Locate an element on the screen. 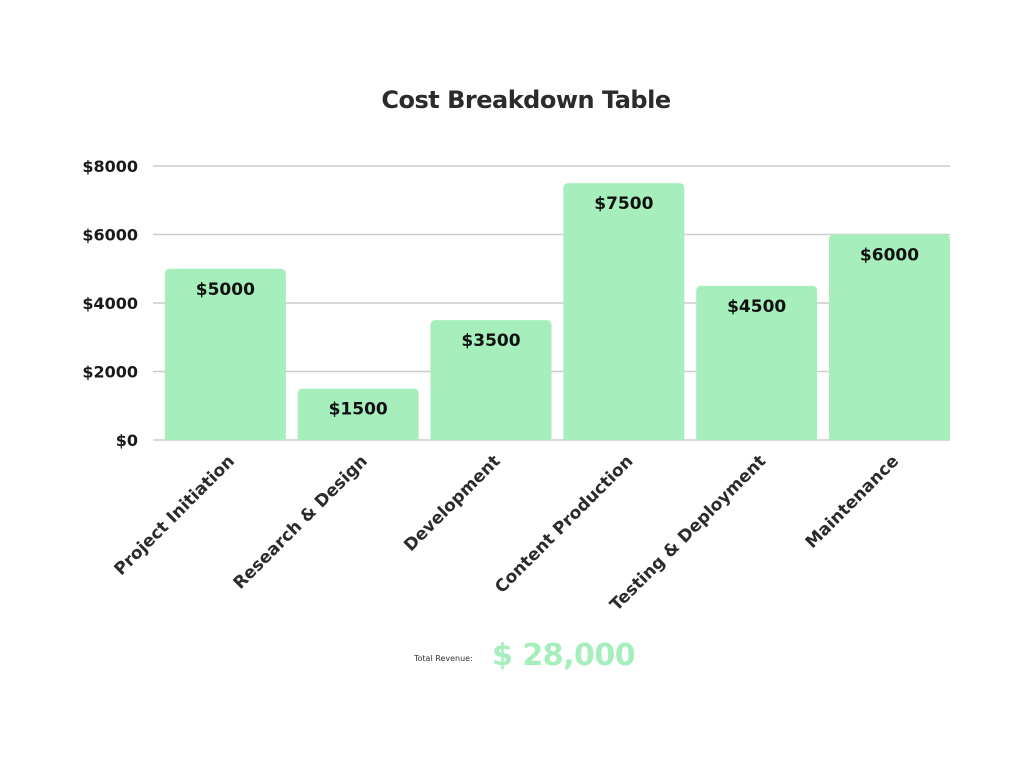 This screenshot has width=1024, height=768. x-category-label: Content Production is located at coordinates (564, 524).